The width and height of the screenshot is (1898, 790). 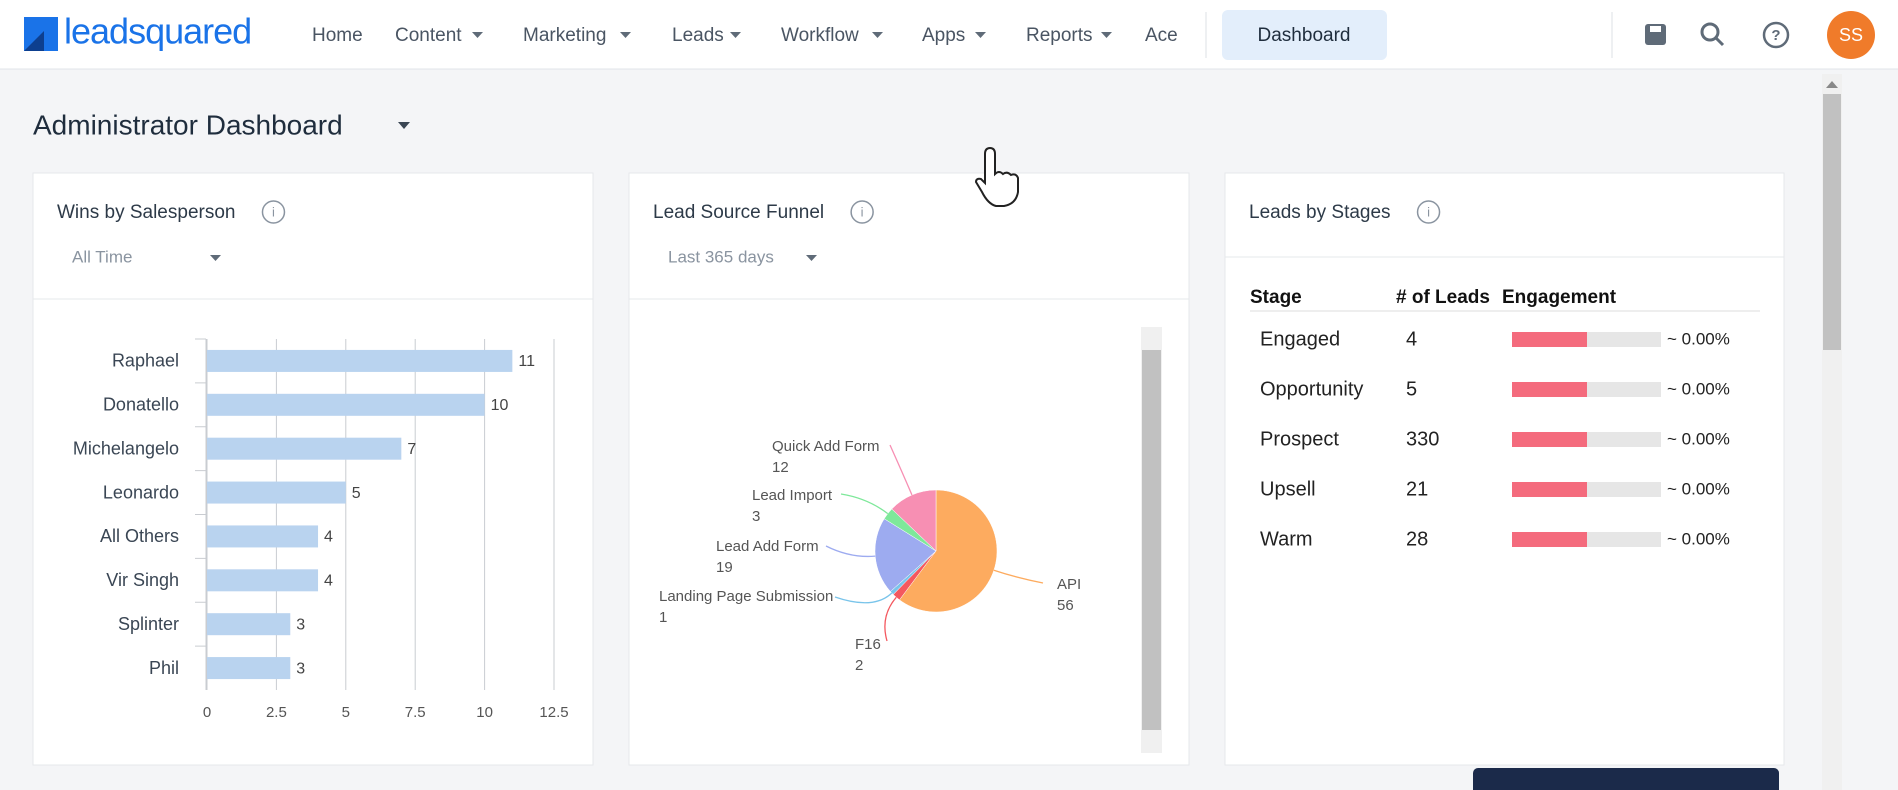 I want to click on slice-value: 3, so click(x=756, y=516).